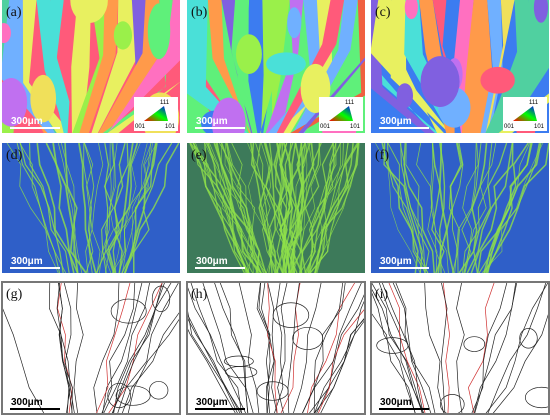 The height and width of the screenshot is (420, 550). Describe the element at coordinates (199, 294) in the screenshot. I see `panel-label: (h)` at that location.